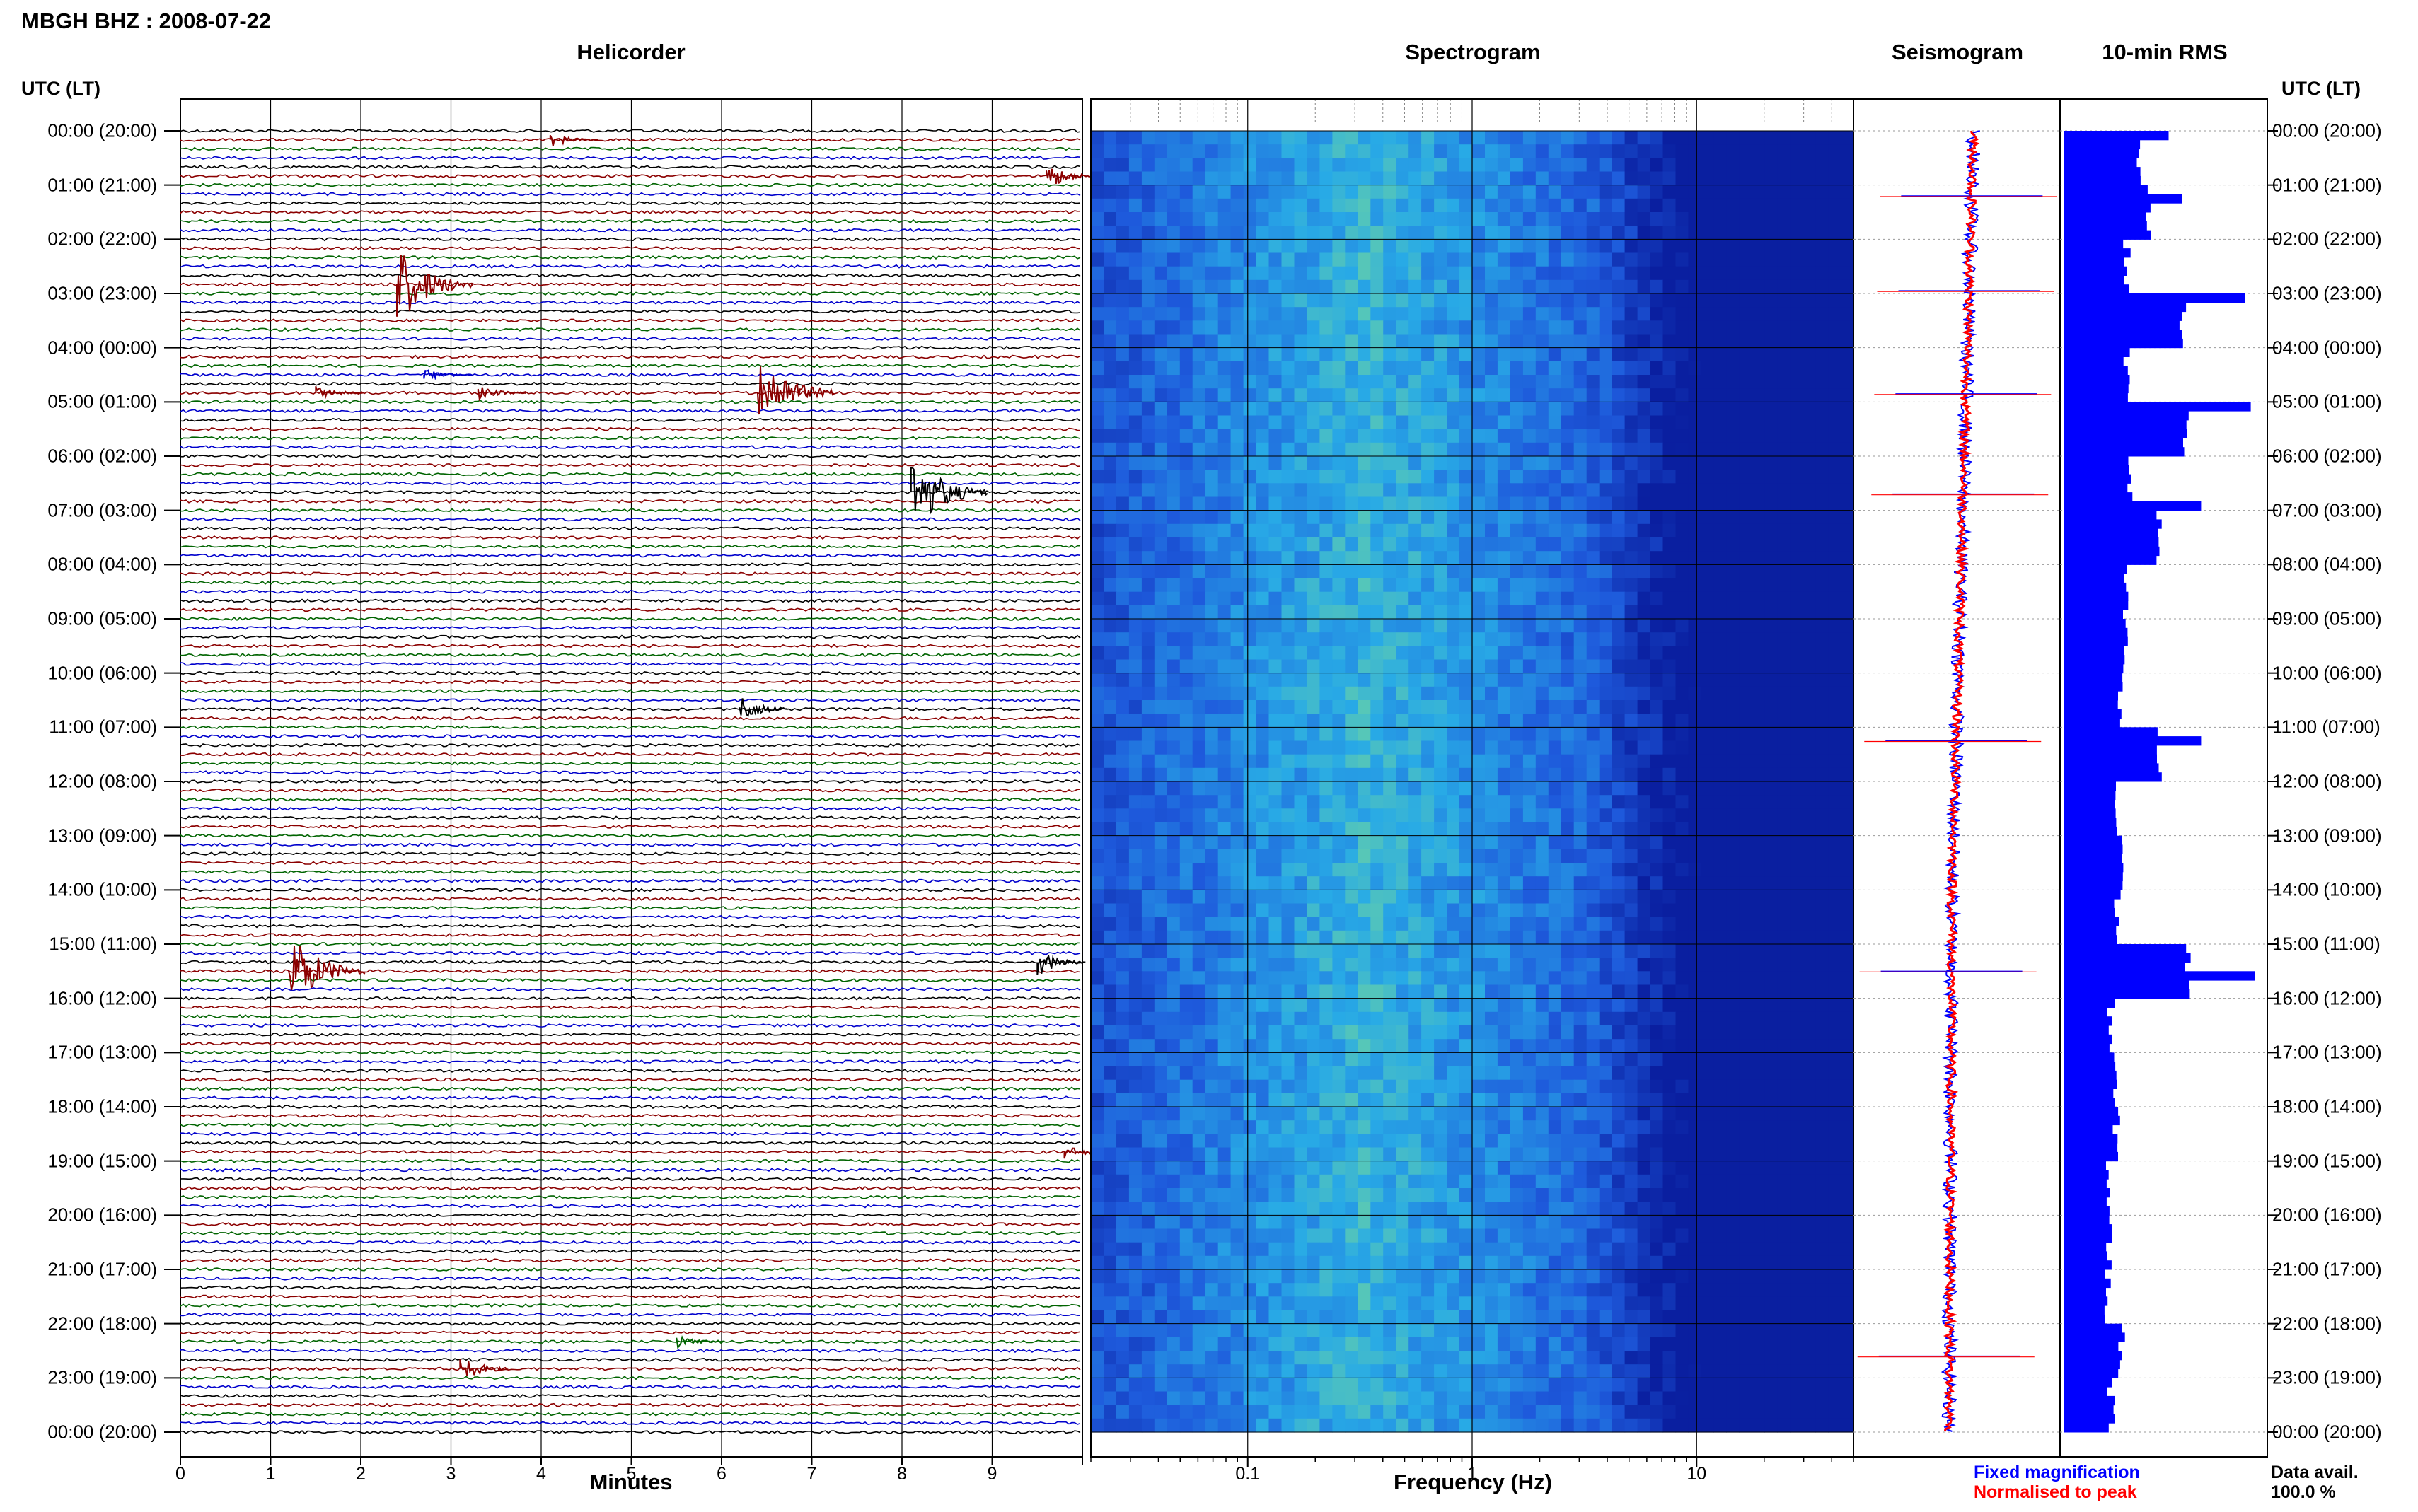 This screenshot has width=2418, height=1512. What do you see at coordinates (630, 1107) in the screenshot?
I see `helicorder-trace` at bounding box center [630, 1107].